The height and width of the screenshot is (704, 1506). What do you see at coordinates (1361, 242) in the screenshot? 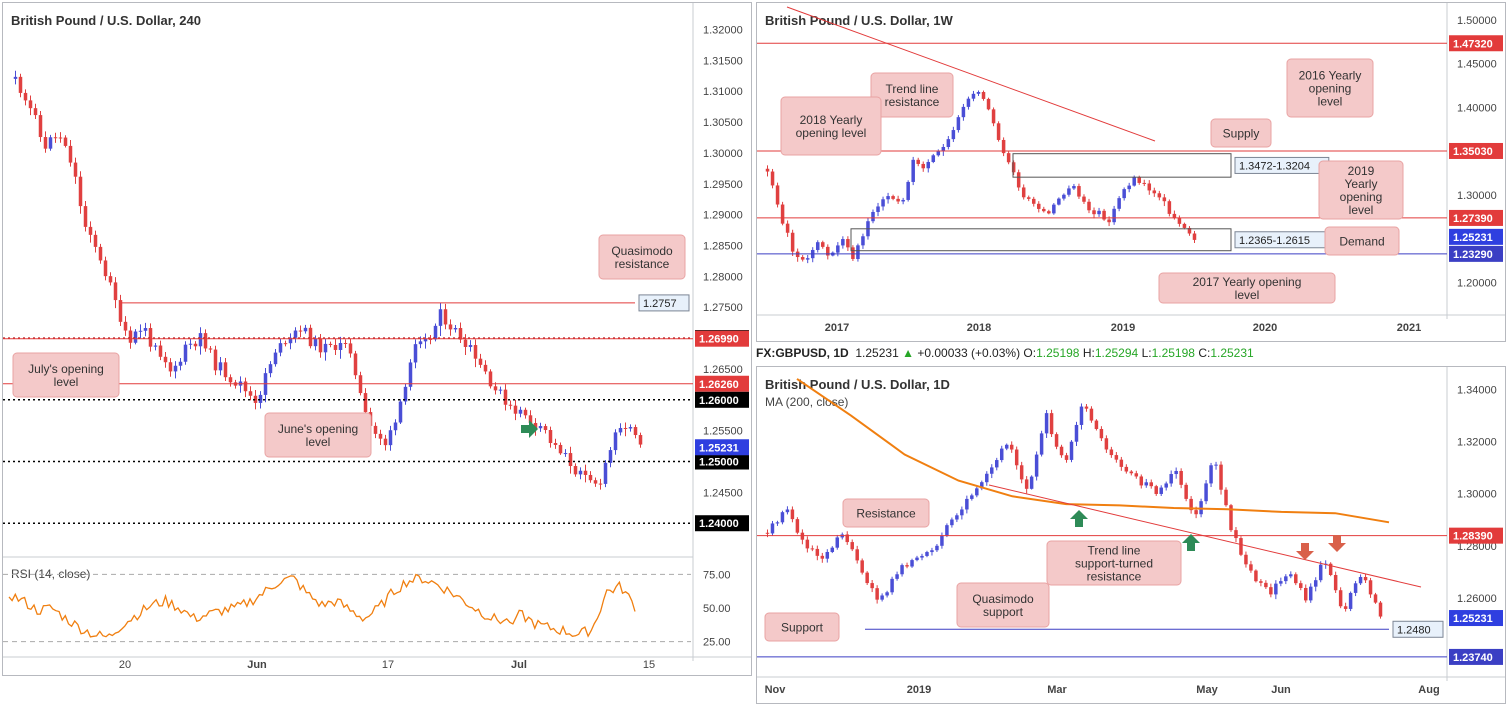
I see `annotation-label: Demand` at bounding box center [1361, 242].